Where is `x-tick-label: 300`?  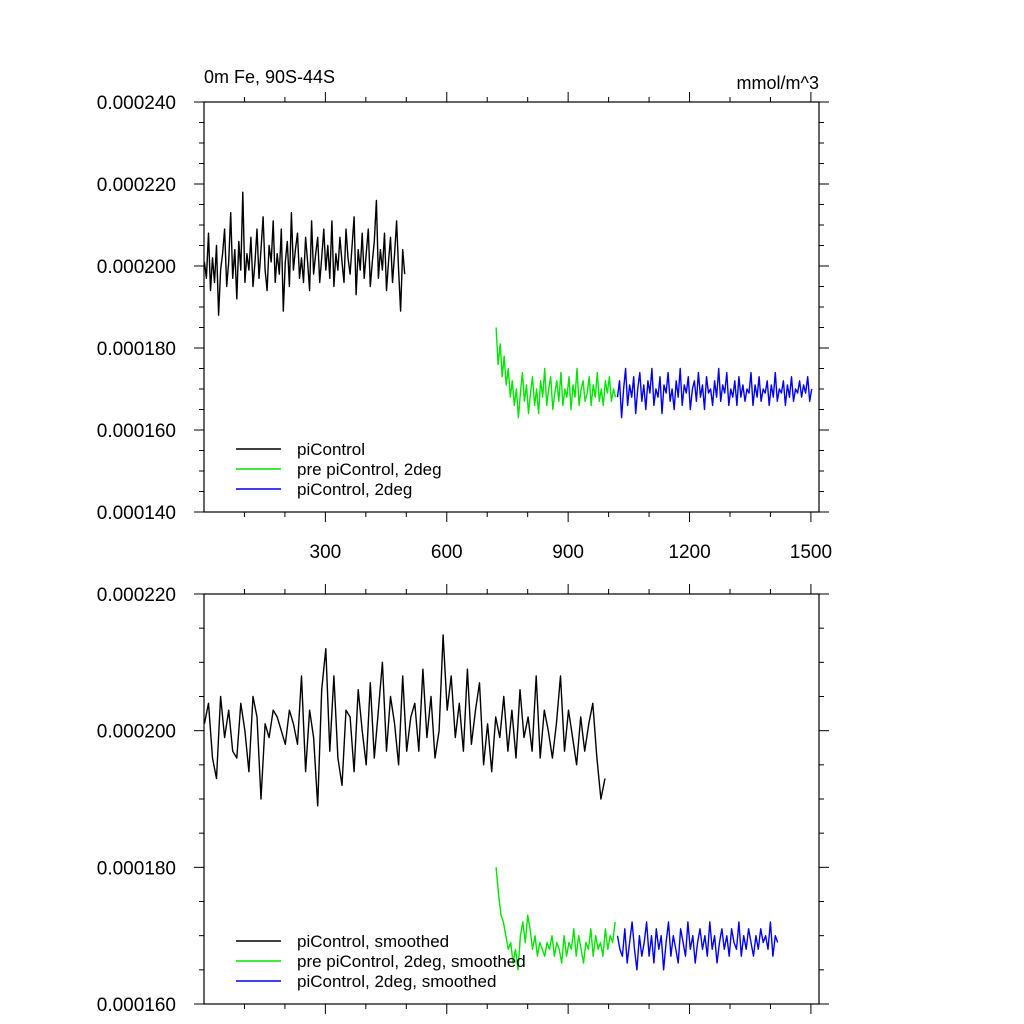 x-tick-label: 300 is located at coordinates (326, 552).